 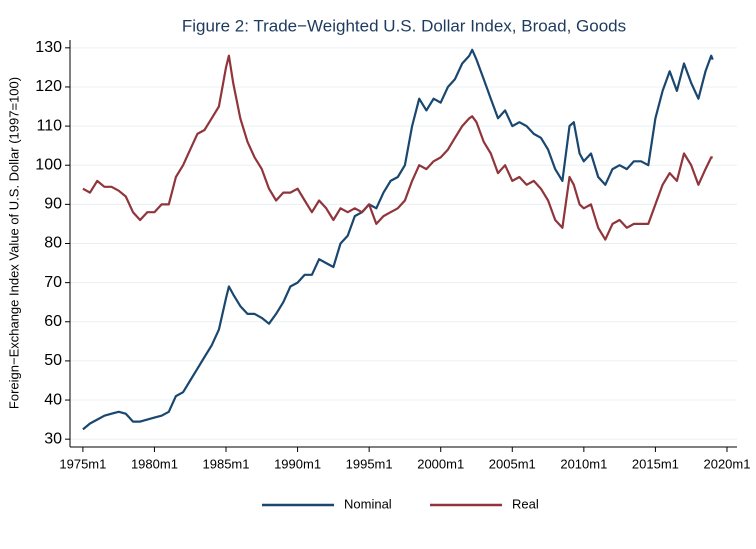 I want to click on y-tick-label: 130, so click(x=48, y=47).